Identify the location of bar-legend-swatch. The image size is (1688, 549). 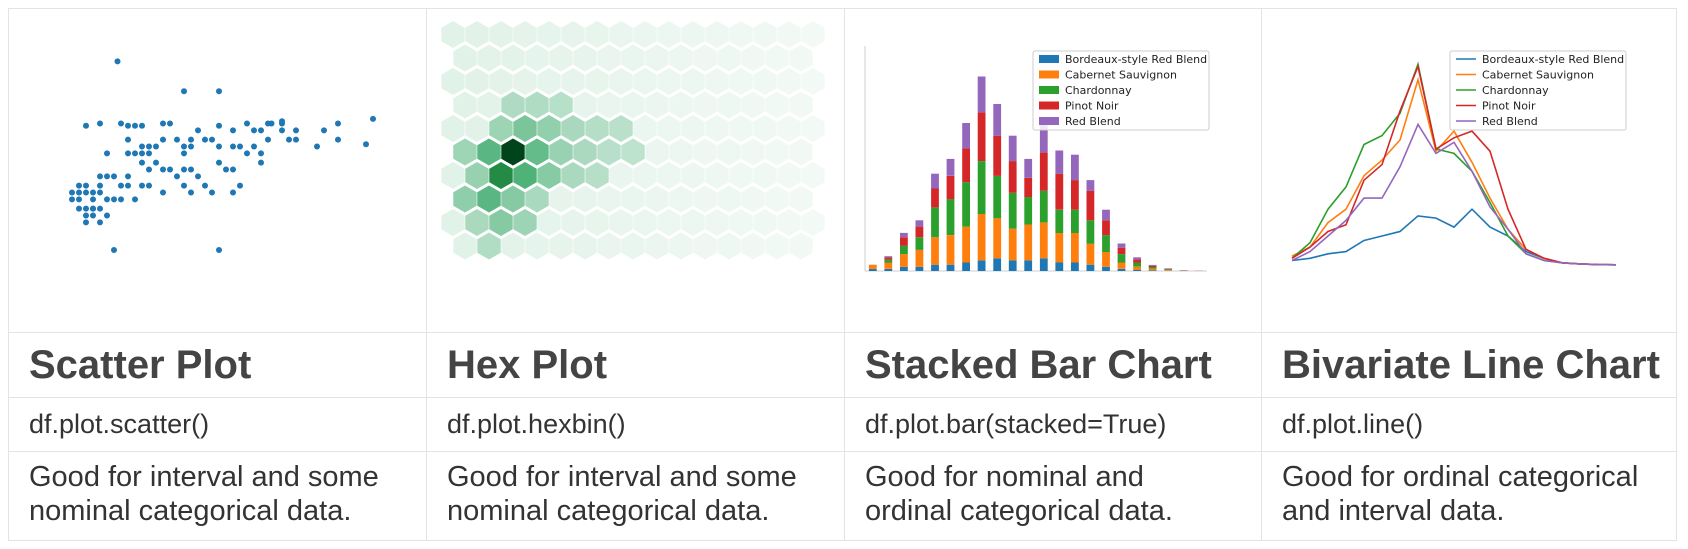
(1049, 105).